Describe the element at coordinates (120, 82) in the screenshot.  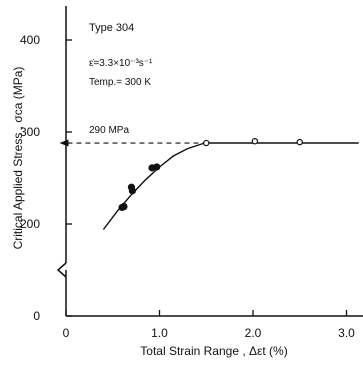
I see `temperature-label: Temp.= 300 K` at that location.